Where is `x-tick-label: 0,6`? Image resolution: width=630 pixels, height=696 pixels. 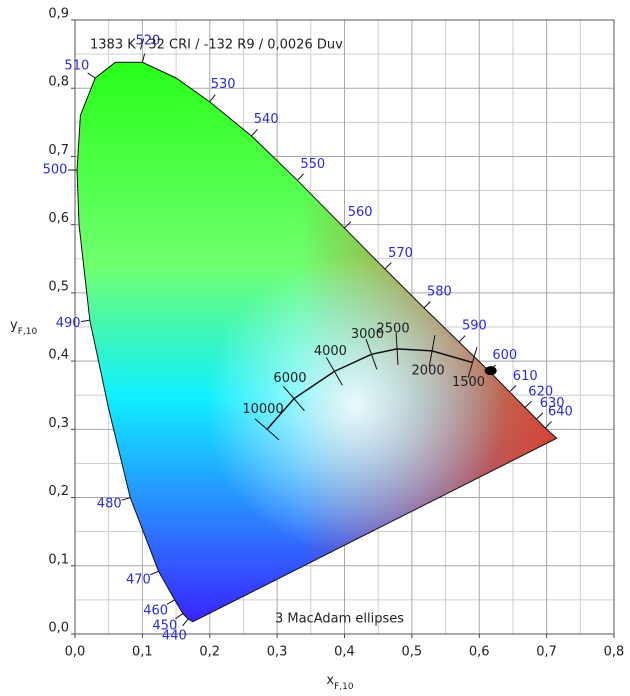 x-tick-label: 0,6 is located at coordinates (479, 652).